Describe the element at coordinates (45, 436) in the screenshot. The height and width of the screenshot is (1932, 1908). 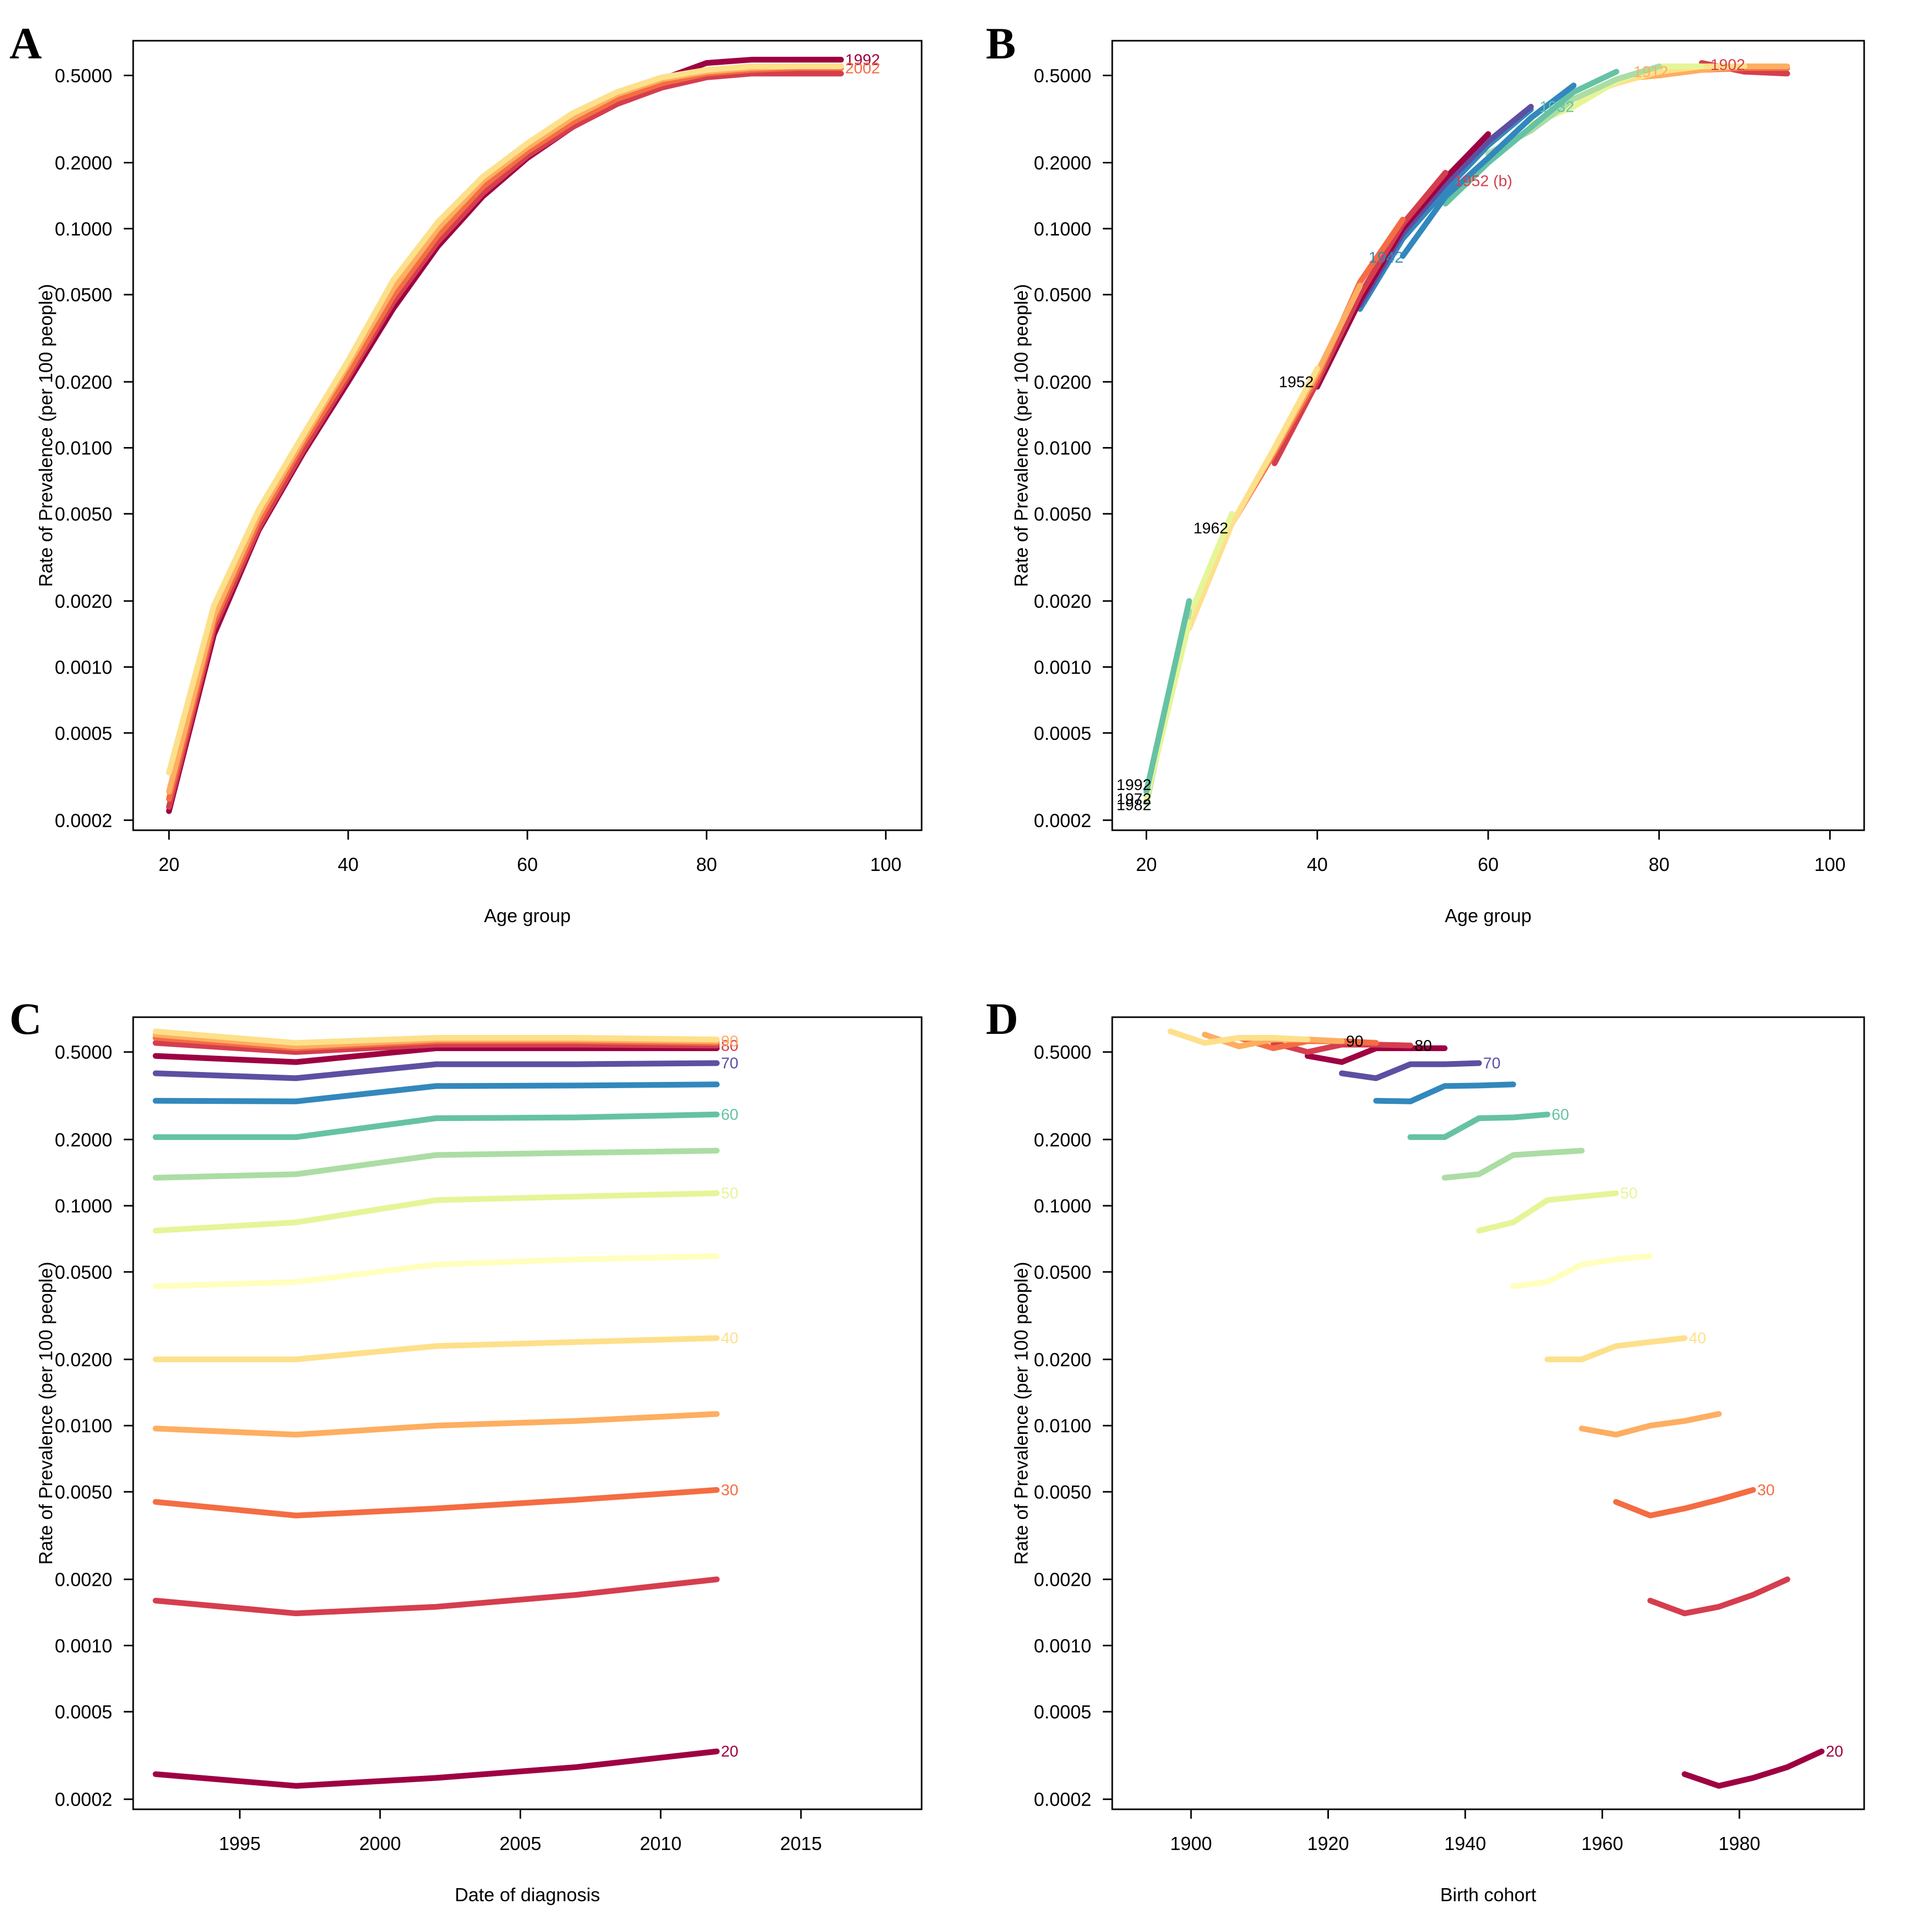
I see `panel-a-y-axis-title: Rate of Prevalence (per 100 people)` at that location.